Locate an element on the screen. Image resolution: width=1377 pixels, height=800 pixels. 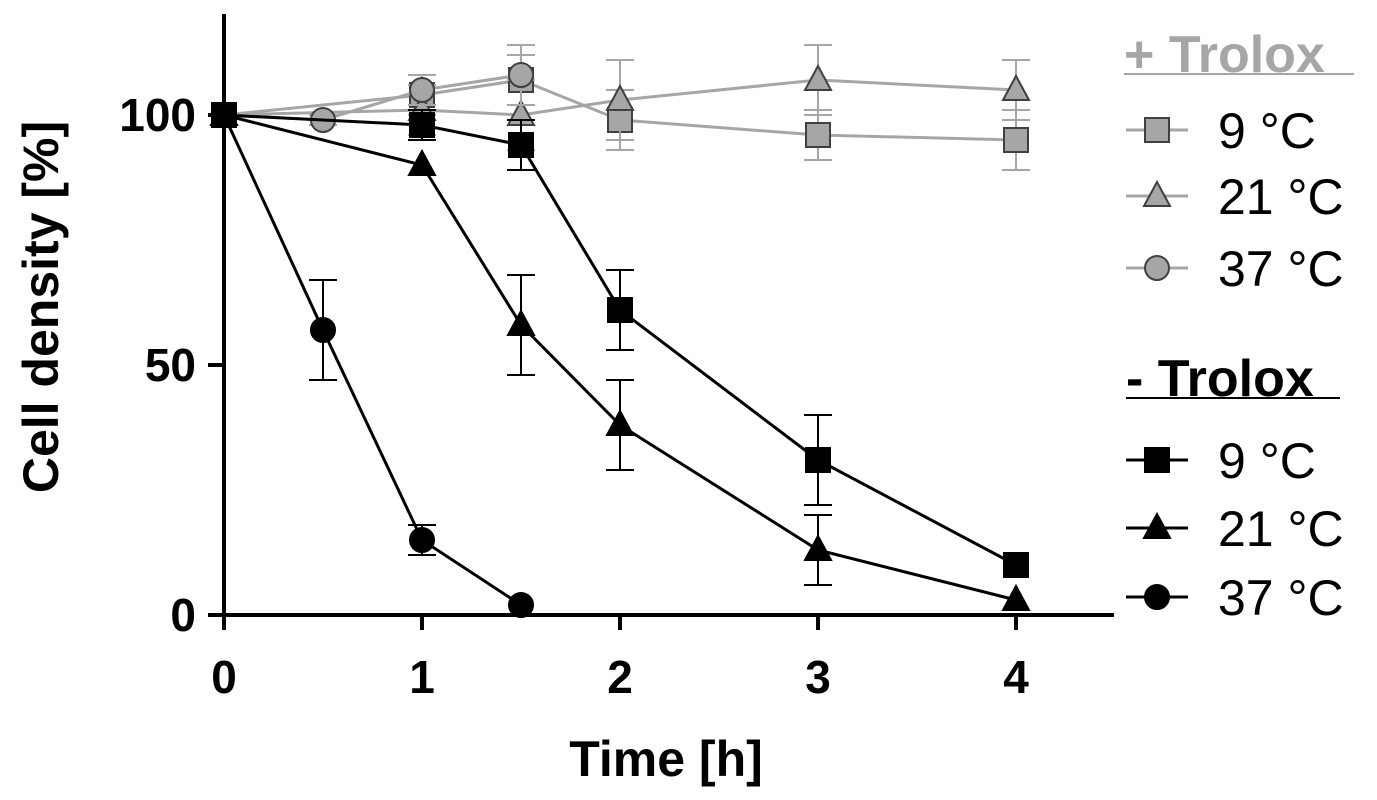
x-tick-label: 1 is located at coordinates (422, 677).